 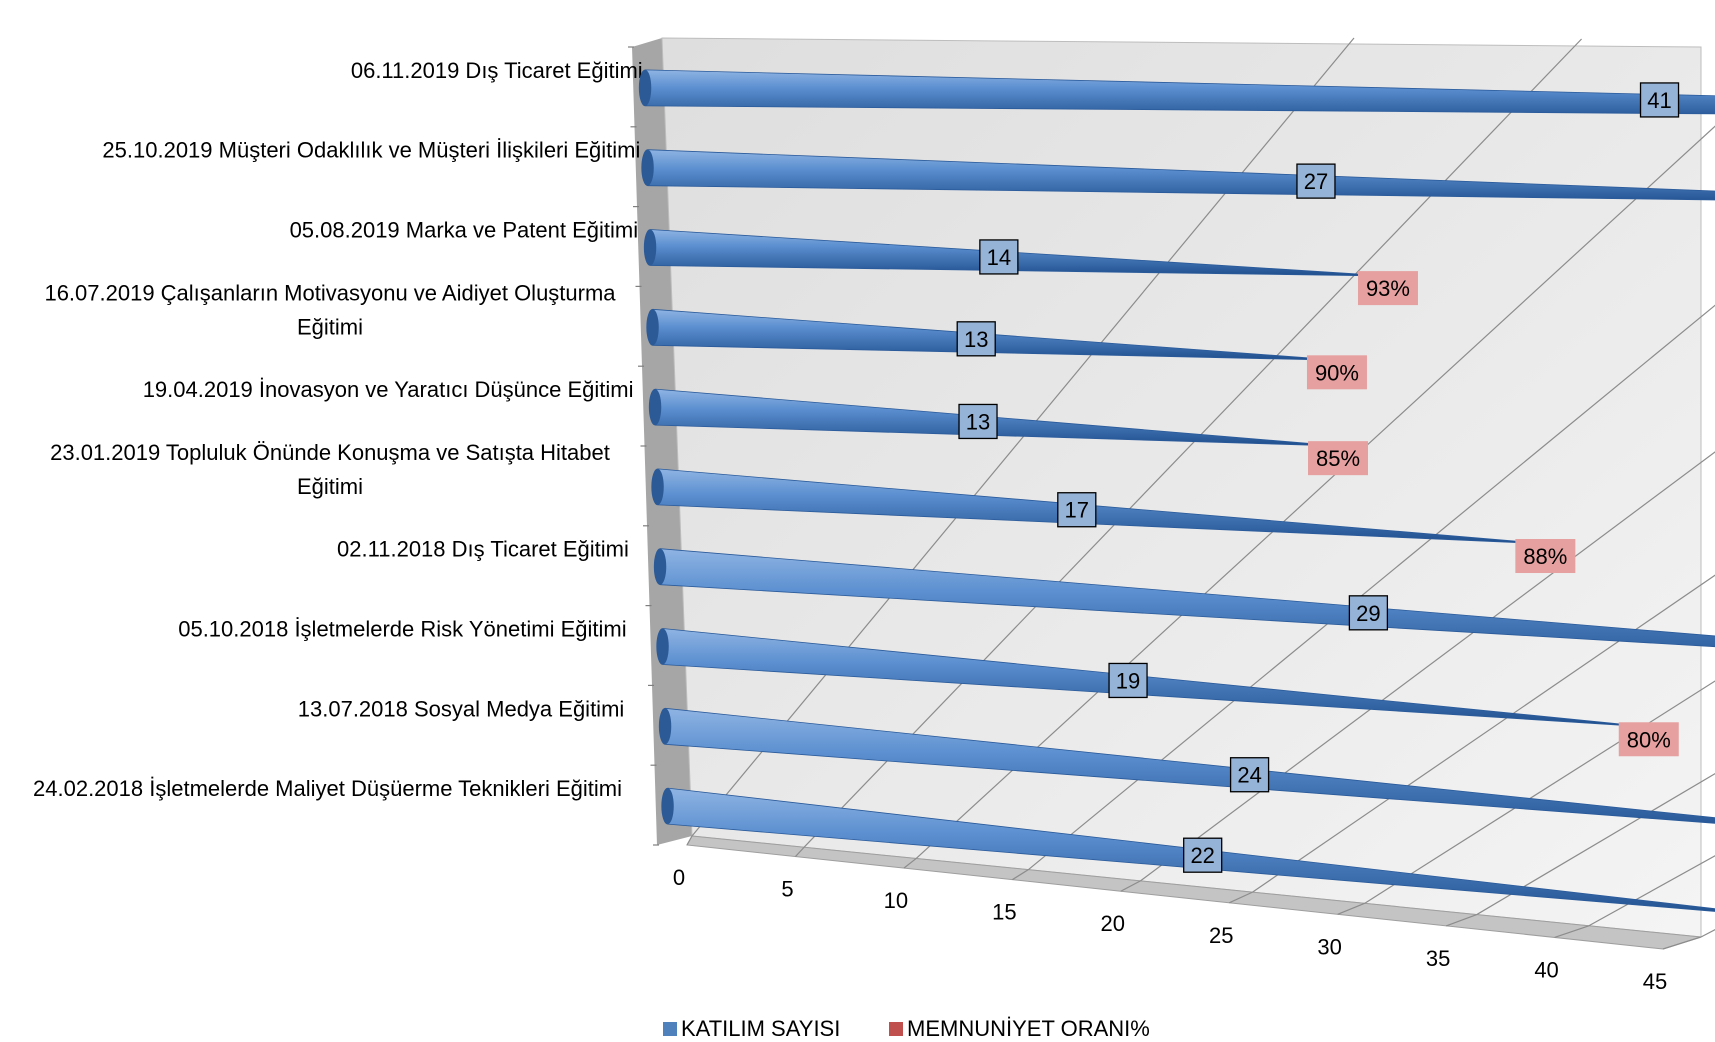 I want to click on x-tick-label: 0, so click(x=679, y=877).